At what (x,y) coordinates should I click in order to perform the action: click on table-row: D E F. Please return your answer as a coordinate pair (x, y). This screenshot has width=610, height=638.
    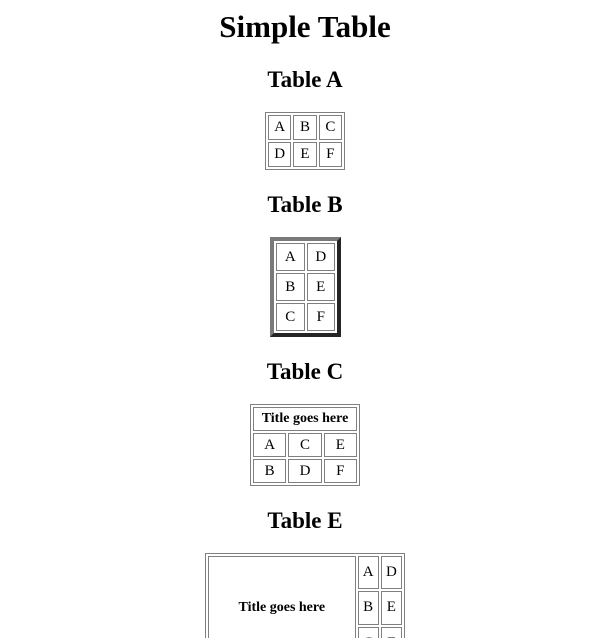
    Looking at the image, I should click on (305, 154).